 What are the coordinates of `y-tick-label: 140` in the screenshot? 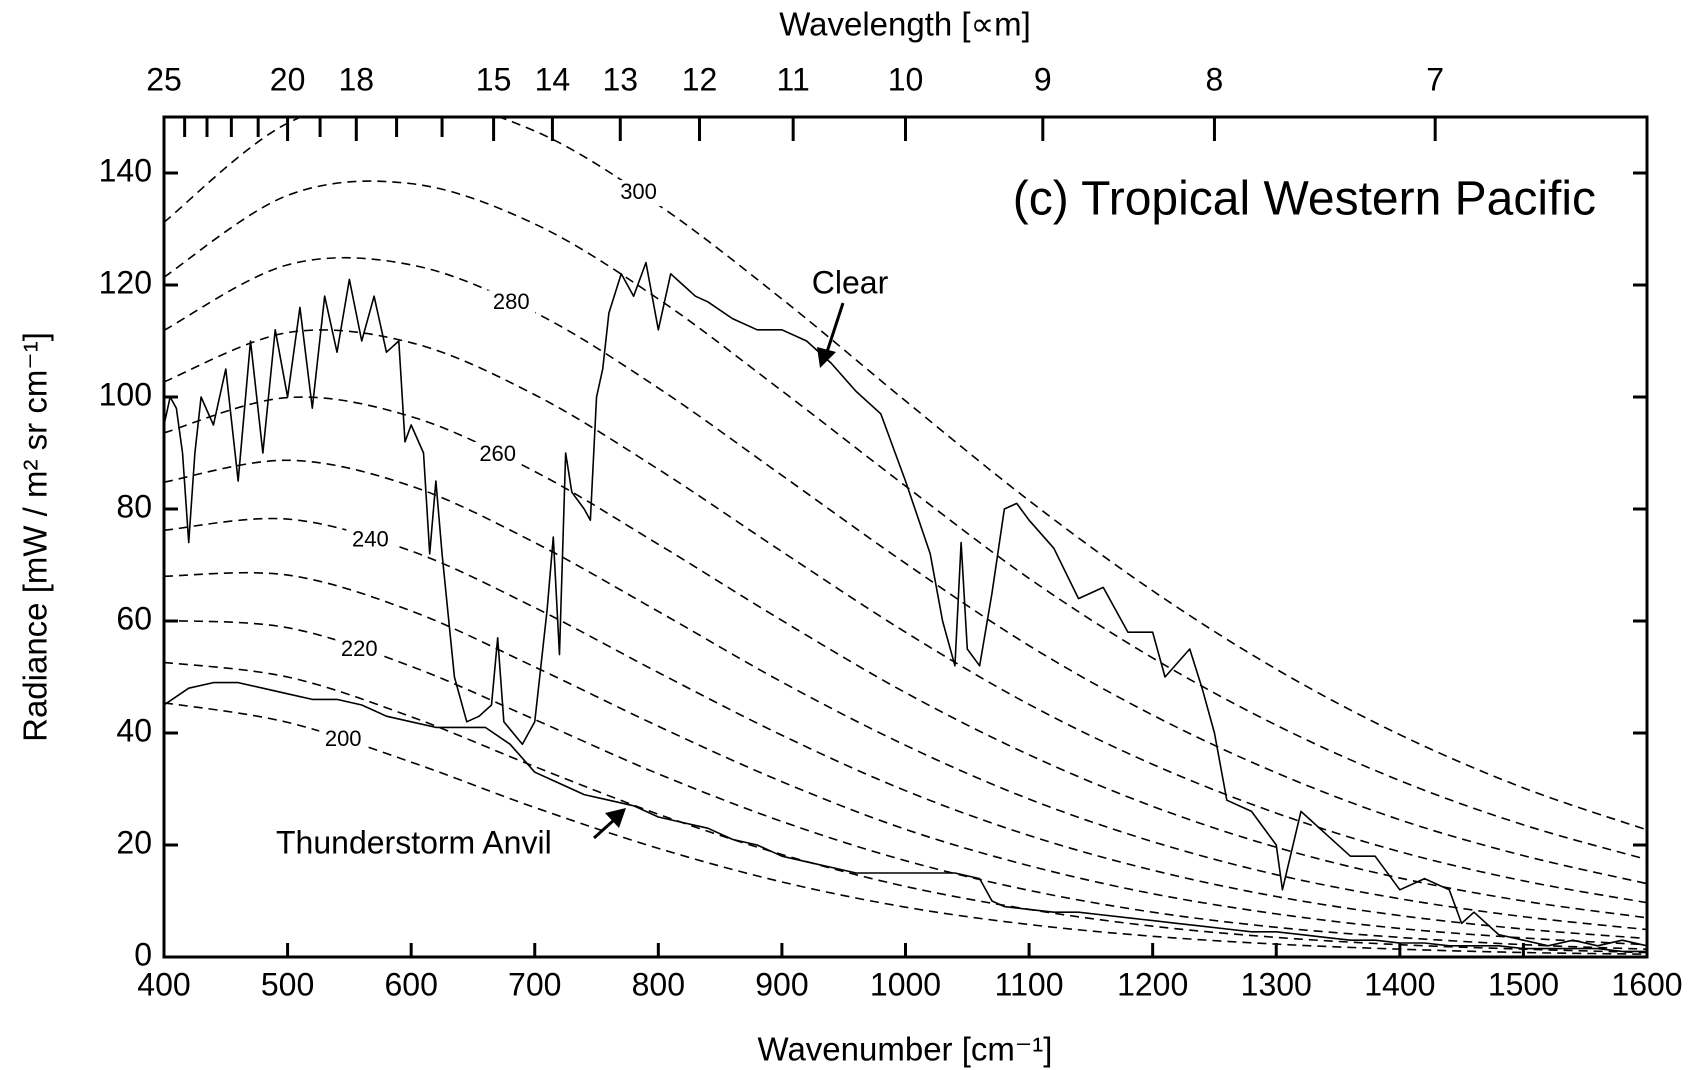 It's located at (125, 170).